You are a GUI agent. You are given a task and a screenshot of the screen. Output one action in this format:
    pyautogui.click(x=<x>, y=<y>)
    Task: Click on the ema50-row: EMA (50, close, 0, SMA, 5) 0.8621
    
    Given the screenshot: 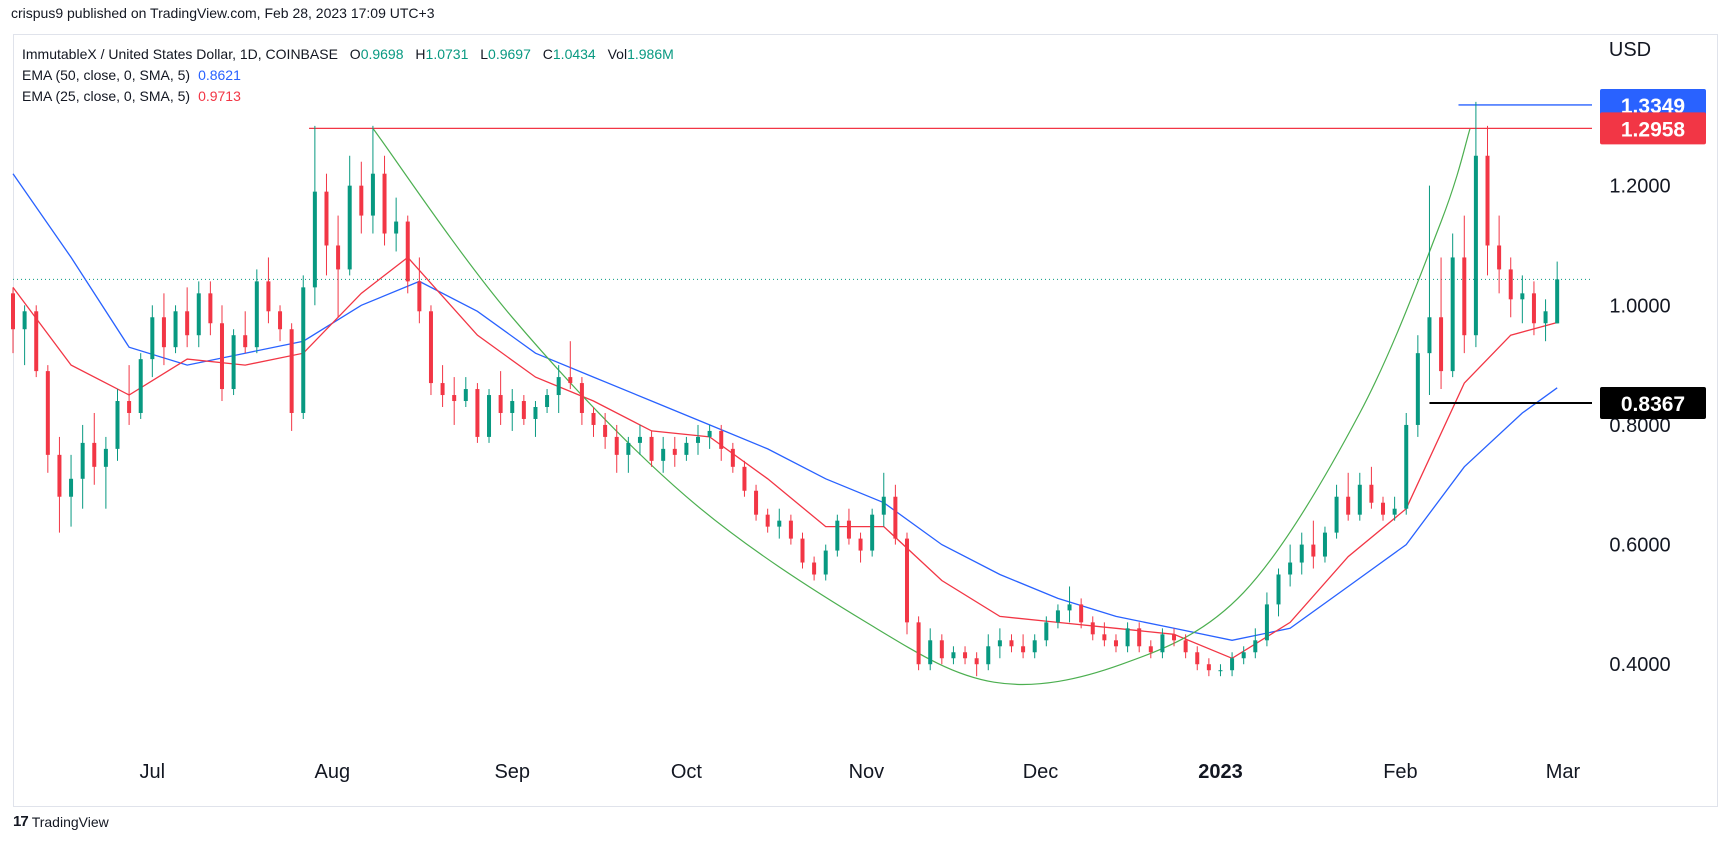 What is the action you would take?
    pyautogui.click(x=348, y=75)
    